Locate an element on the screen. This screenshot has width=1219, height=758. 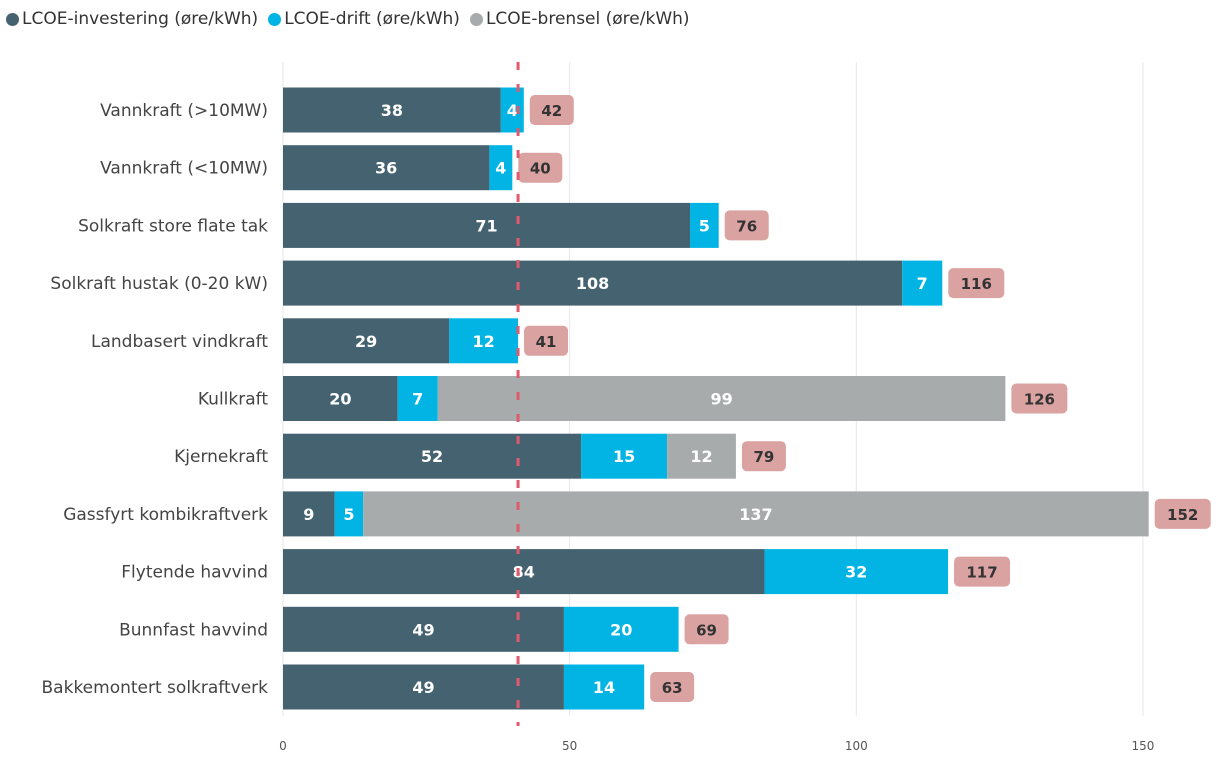
bar-value-label: 84 is located at coordinates (524, 572).